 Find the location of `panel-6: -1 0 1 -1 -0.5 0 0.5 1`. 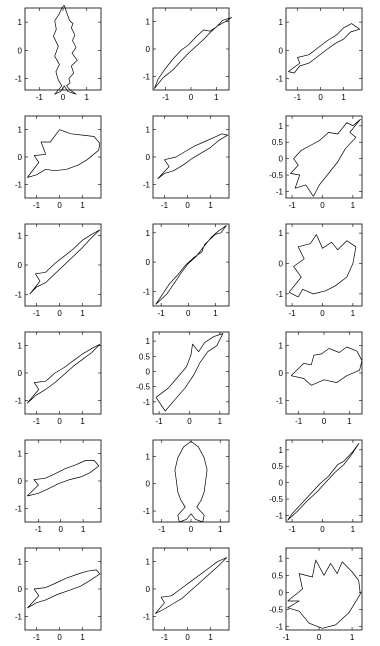

panel-6: -1 0 1 -1 -0.5 0 0.5 1 is located at coordinates (316, 162).